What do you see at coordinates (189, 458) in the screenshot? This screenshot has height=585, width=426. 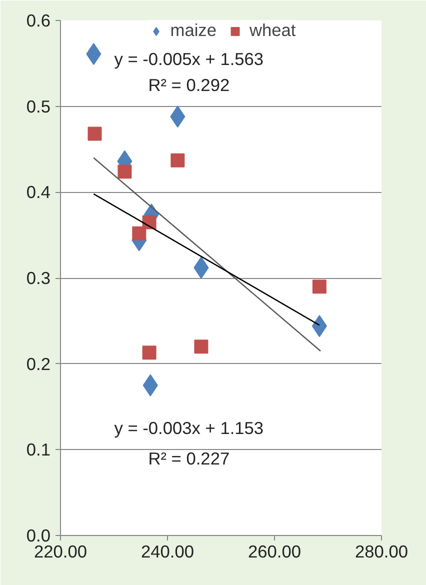 I see `annotation: R² = 0.227` at bounding box center [189, 458].